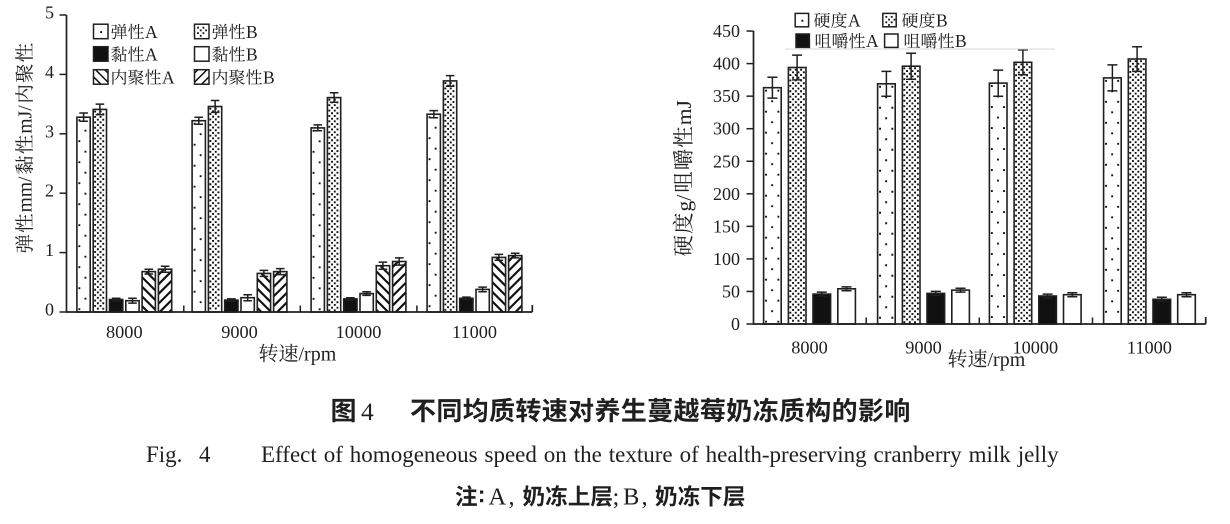  Describe the element at coordinates (684, 203) in the screenshot. I see `svg-text: g/` at that location.